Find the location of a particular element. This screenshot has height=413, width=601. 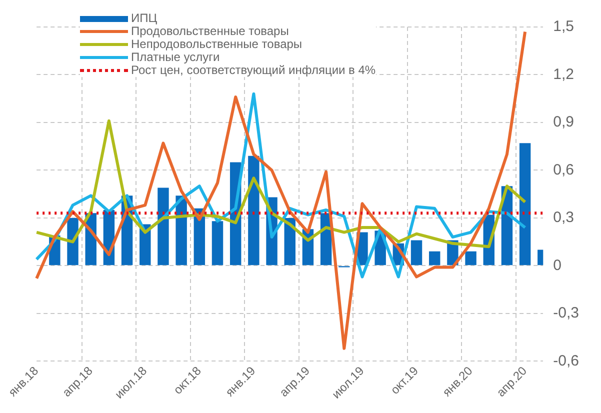

y-tick-label: -0,6 is located at coordinates (566, 361).